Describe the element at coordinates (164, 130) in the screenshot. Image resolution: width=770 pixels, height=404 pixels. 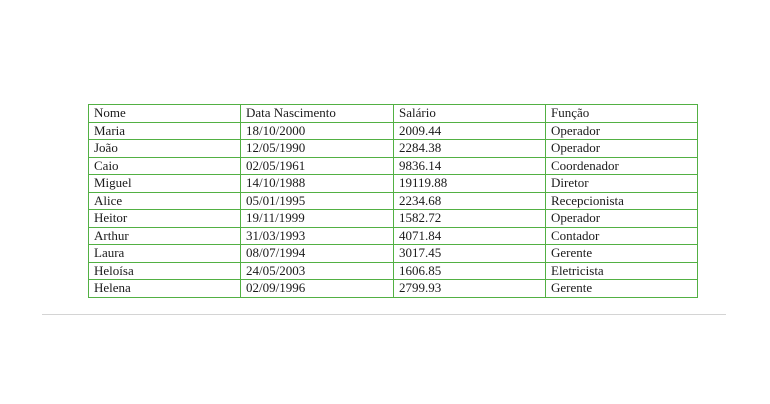
I see `cell-nome: Maria` at that location.